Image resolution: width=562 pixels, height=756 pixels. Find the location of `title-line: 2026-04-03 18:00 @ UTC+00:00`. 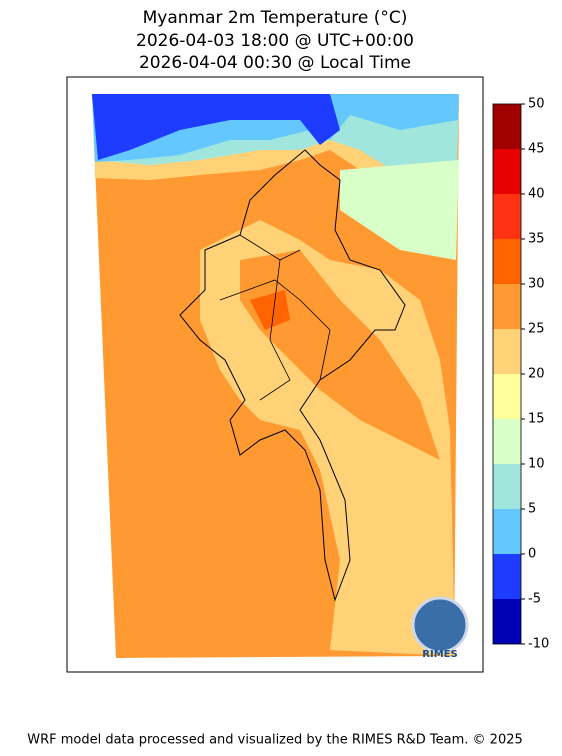

title-line: 2026-04-03 18:00 @ UTC+00:00 is located at coordinates (275, 41).